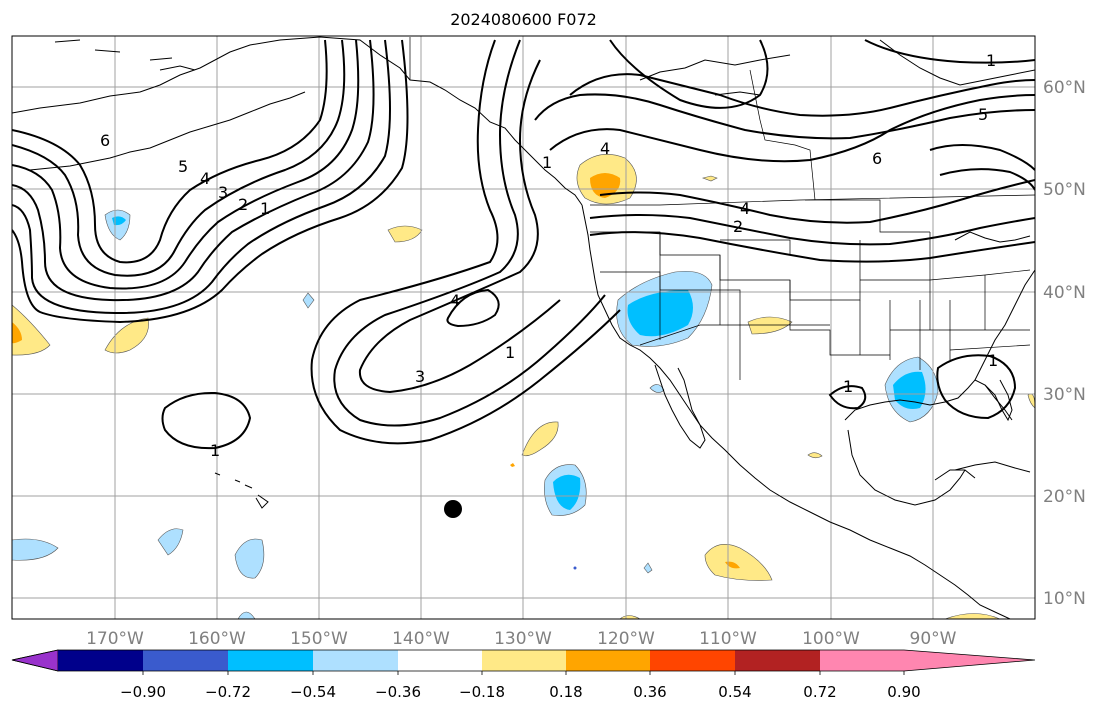  What do you see at coordinates (308, 300) in the screenshot?
I see `negative-anomaly-small-diamond` at bounding box center [308, 300].